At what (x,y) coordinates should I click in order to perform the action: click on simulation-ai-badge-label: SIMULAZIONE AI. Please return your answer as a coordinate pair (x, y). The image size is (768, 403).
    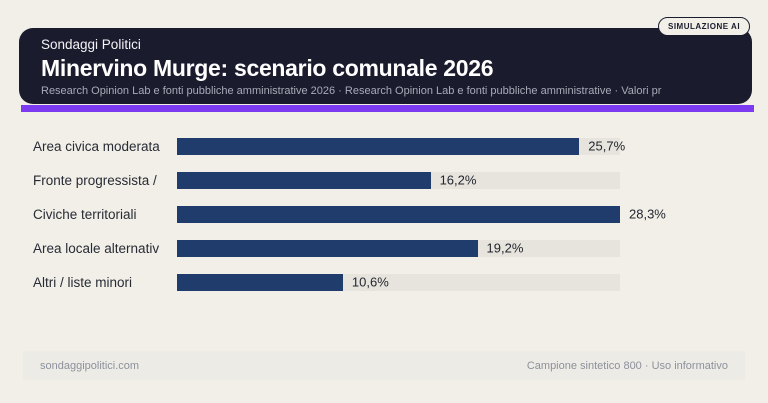
    Looking at the image, I should click on (704, 26).